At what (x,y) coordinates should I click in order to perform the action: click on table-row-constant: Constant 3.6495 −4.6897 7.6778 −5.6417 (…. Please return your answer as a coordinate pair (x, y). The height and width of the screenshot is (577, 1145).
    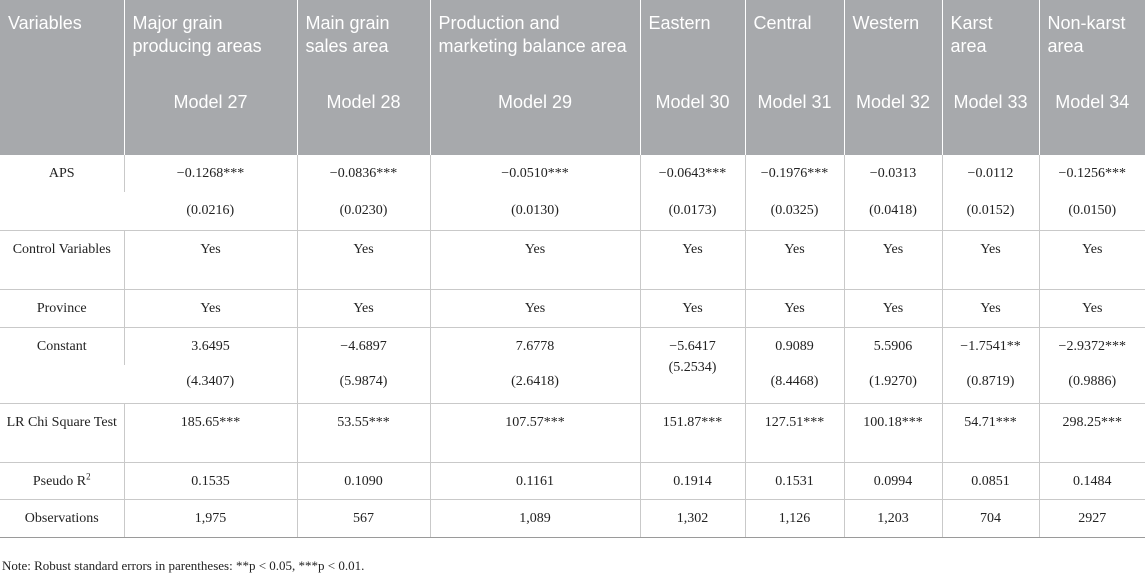
    Looking at the image, I should click on (572, 365).